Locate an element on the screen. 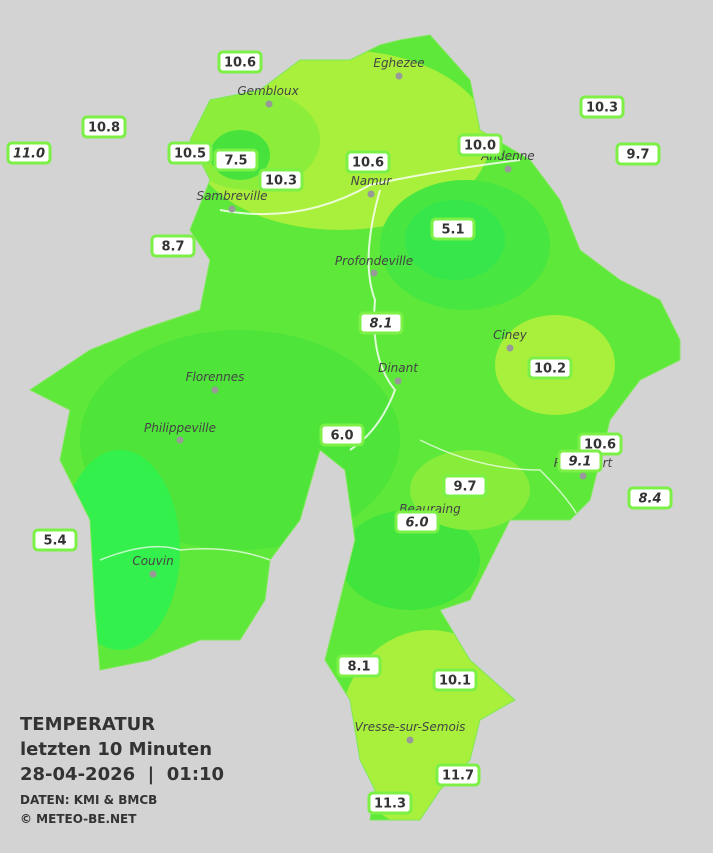 The width and height of the screenshot is (713, 853). station-value: 11.7 is located at coordinates (458, 776).